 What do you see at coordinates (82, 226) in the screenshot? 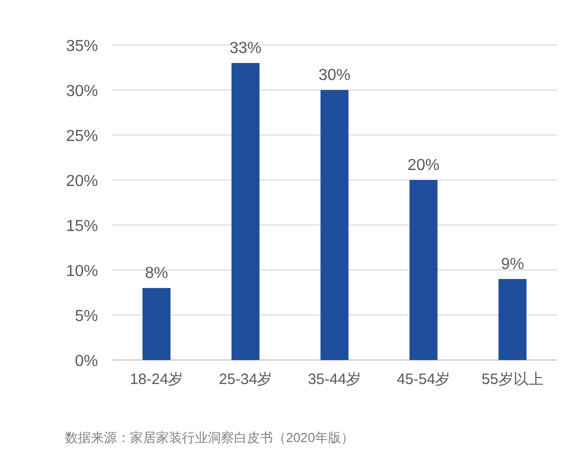
I see `y-tick-label: 15%` at bounding box center [82, 226].